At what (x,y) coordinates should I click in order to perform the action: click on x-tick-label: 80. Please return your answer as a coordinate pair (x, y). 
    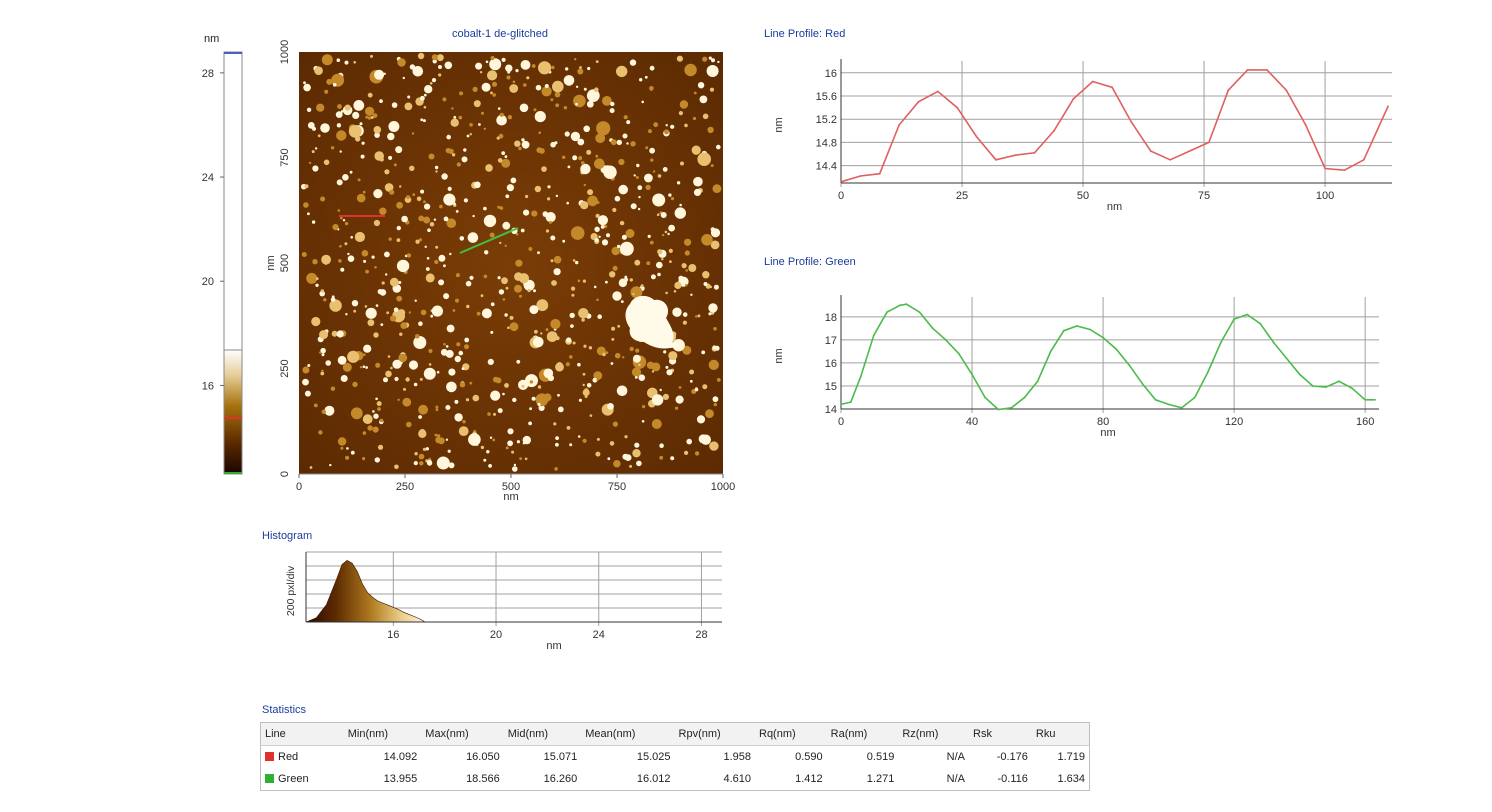
    Looking at the image, I should click on (1103, 422).